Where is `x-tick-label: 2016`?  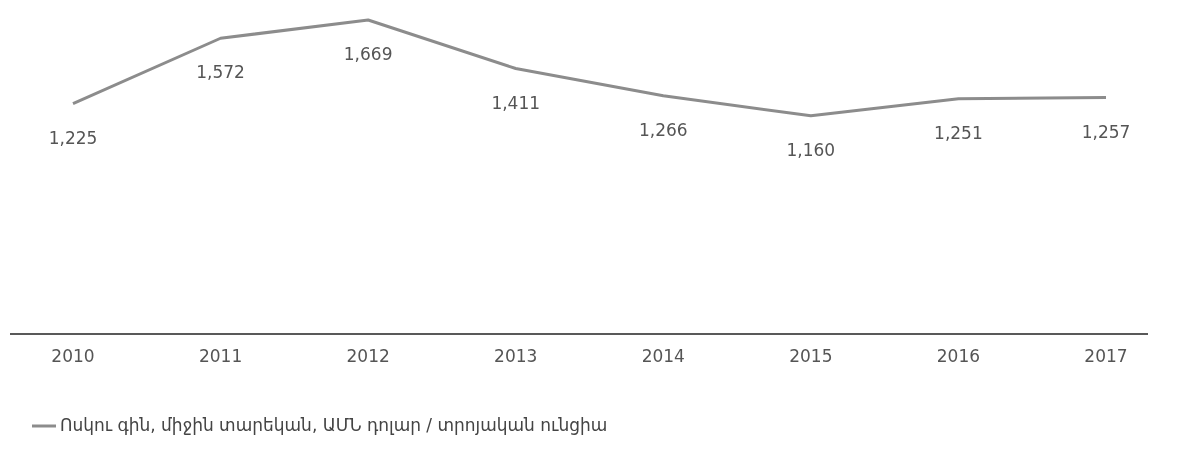
x-tick-label: 2016 is located at coordinates (958, 356).